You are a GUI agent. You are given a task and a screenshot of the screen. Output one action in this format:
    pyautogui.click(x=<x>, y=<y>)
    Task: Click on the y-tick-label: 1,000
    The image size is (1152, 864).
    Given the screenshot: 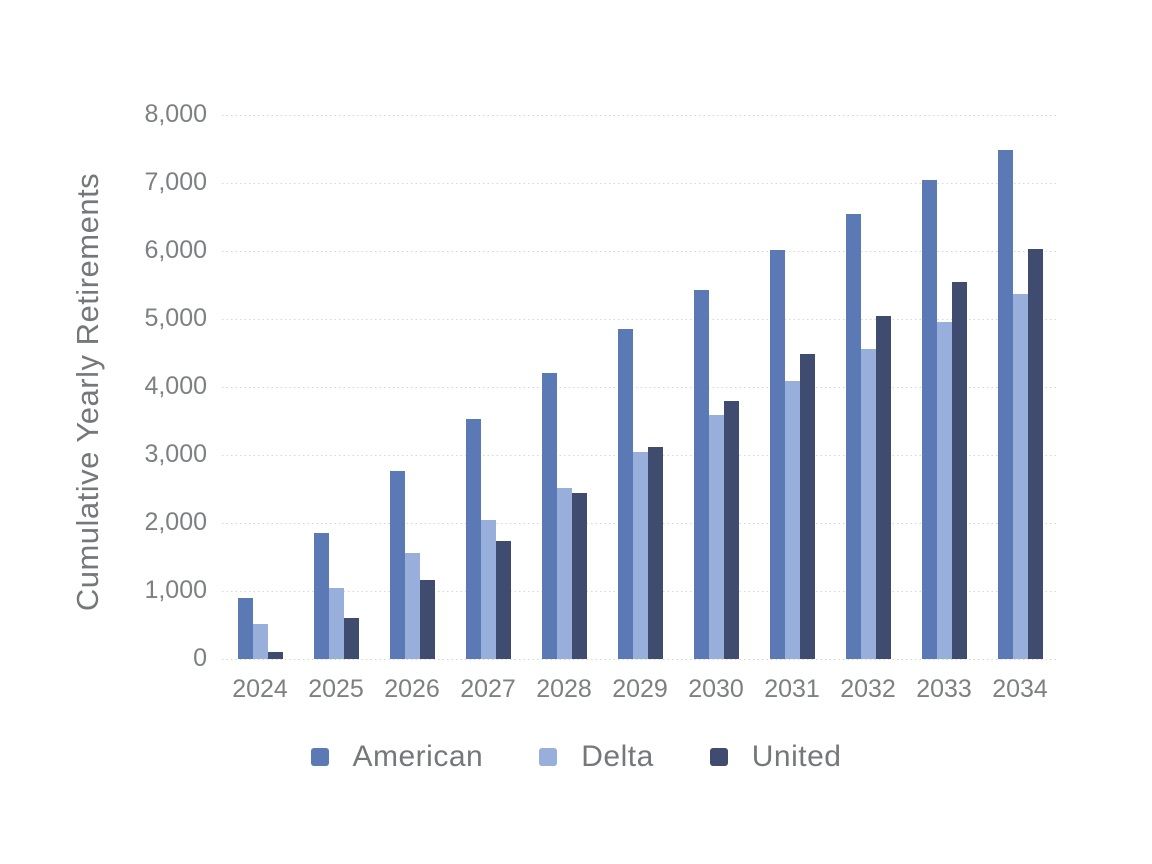 What is the action you would take?
    pyautogui.click(x=175, y=590)
    